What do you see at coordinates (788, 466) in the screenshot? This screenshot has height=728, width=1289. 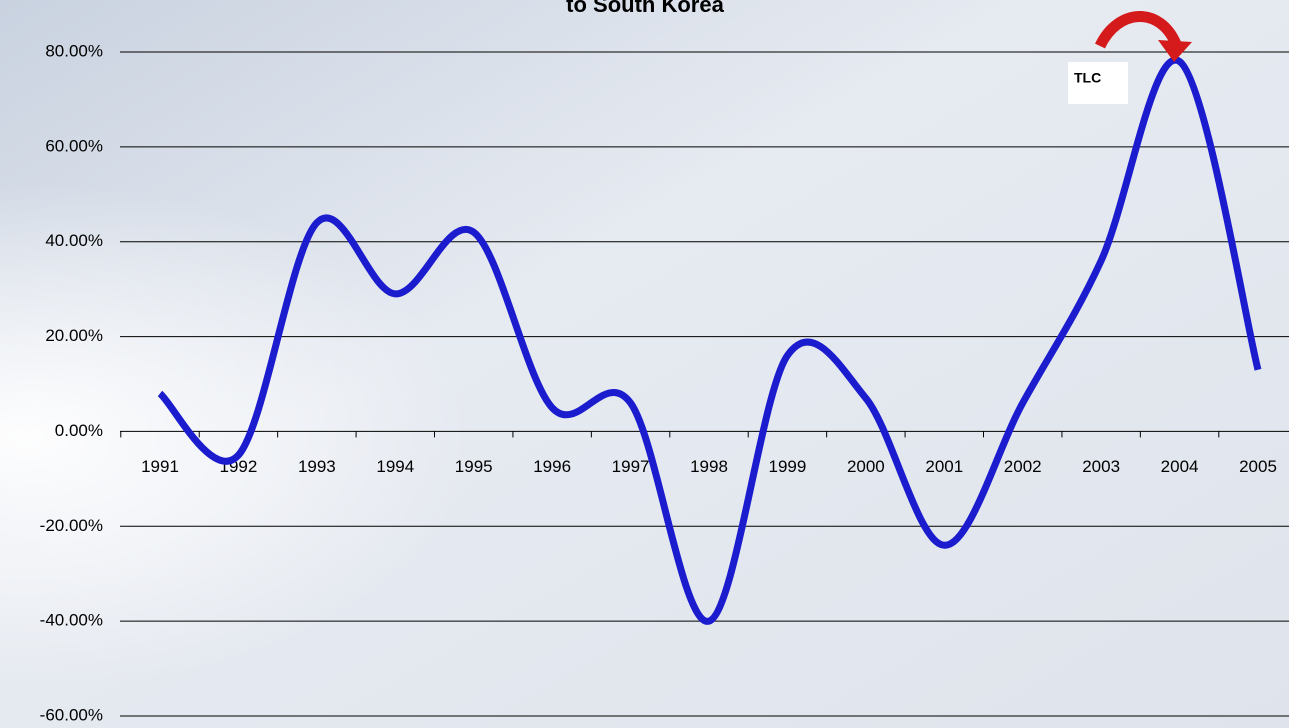 I see `x-tick-label: 1999` at bounding box center [788, 466].